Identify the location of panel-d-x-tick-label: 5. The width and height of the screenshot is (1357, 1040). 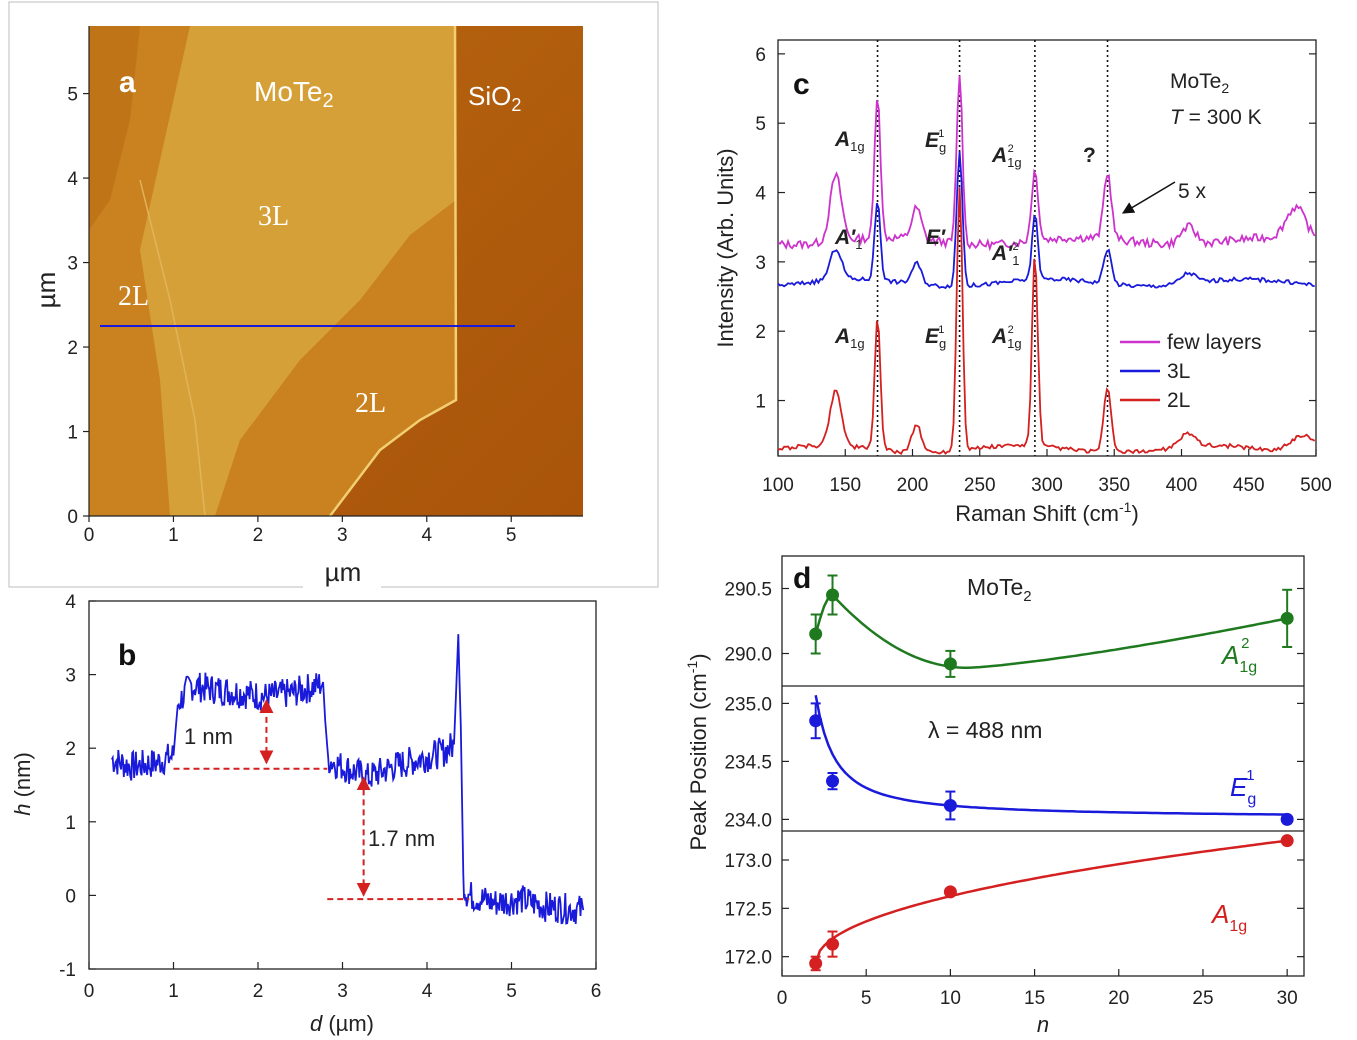
(866, 998).